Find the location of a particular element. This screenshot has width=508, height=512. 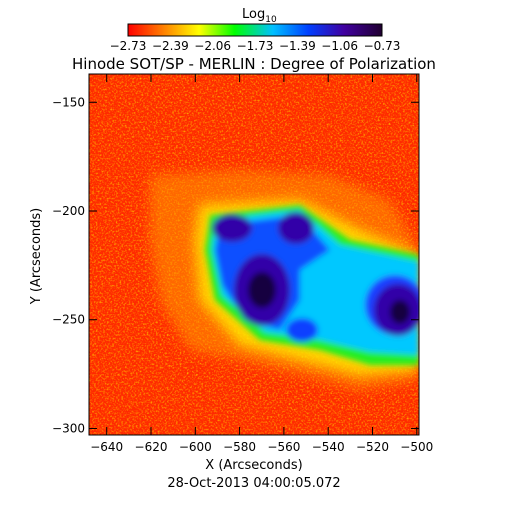

x-tick-label: −540 is located at coordinates (328, 447).